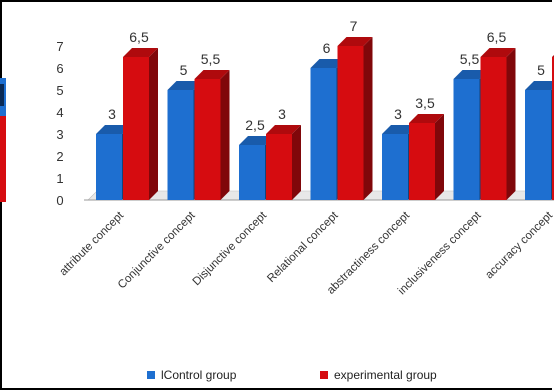 This screenshot has width=554, height=392. I want to click on y-tick-label: 5, so click(59, 90).